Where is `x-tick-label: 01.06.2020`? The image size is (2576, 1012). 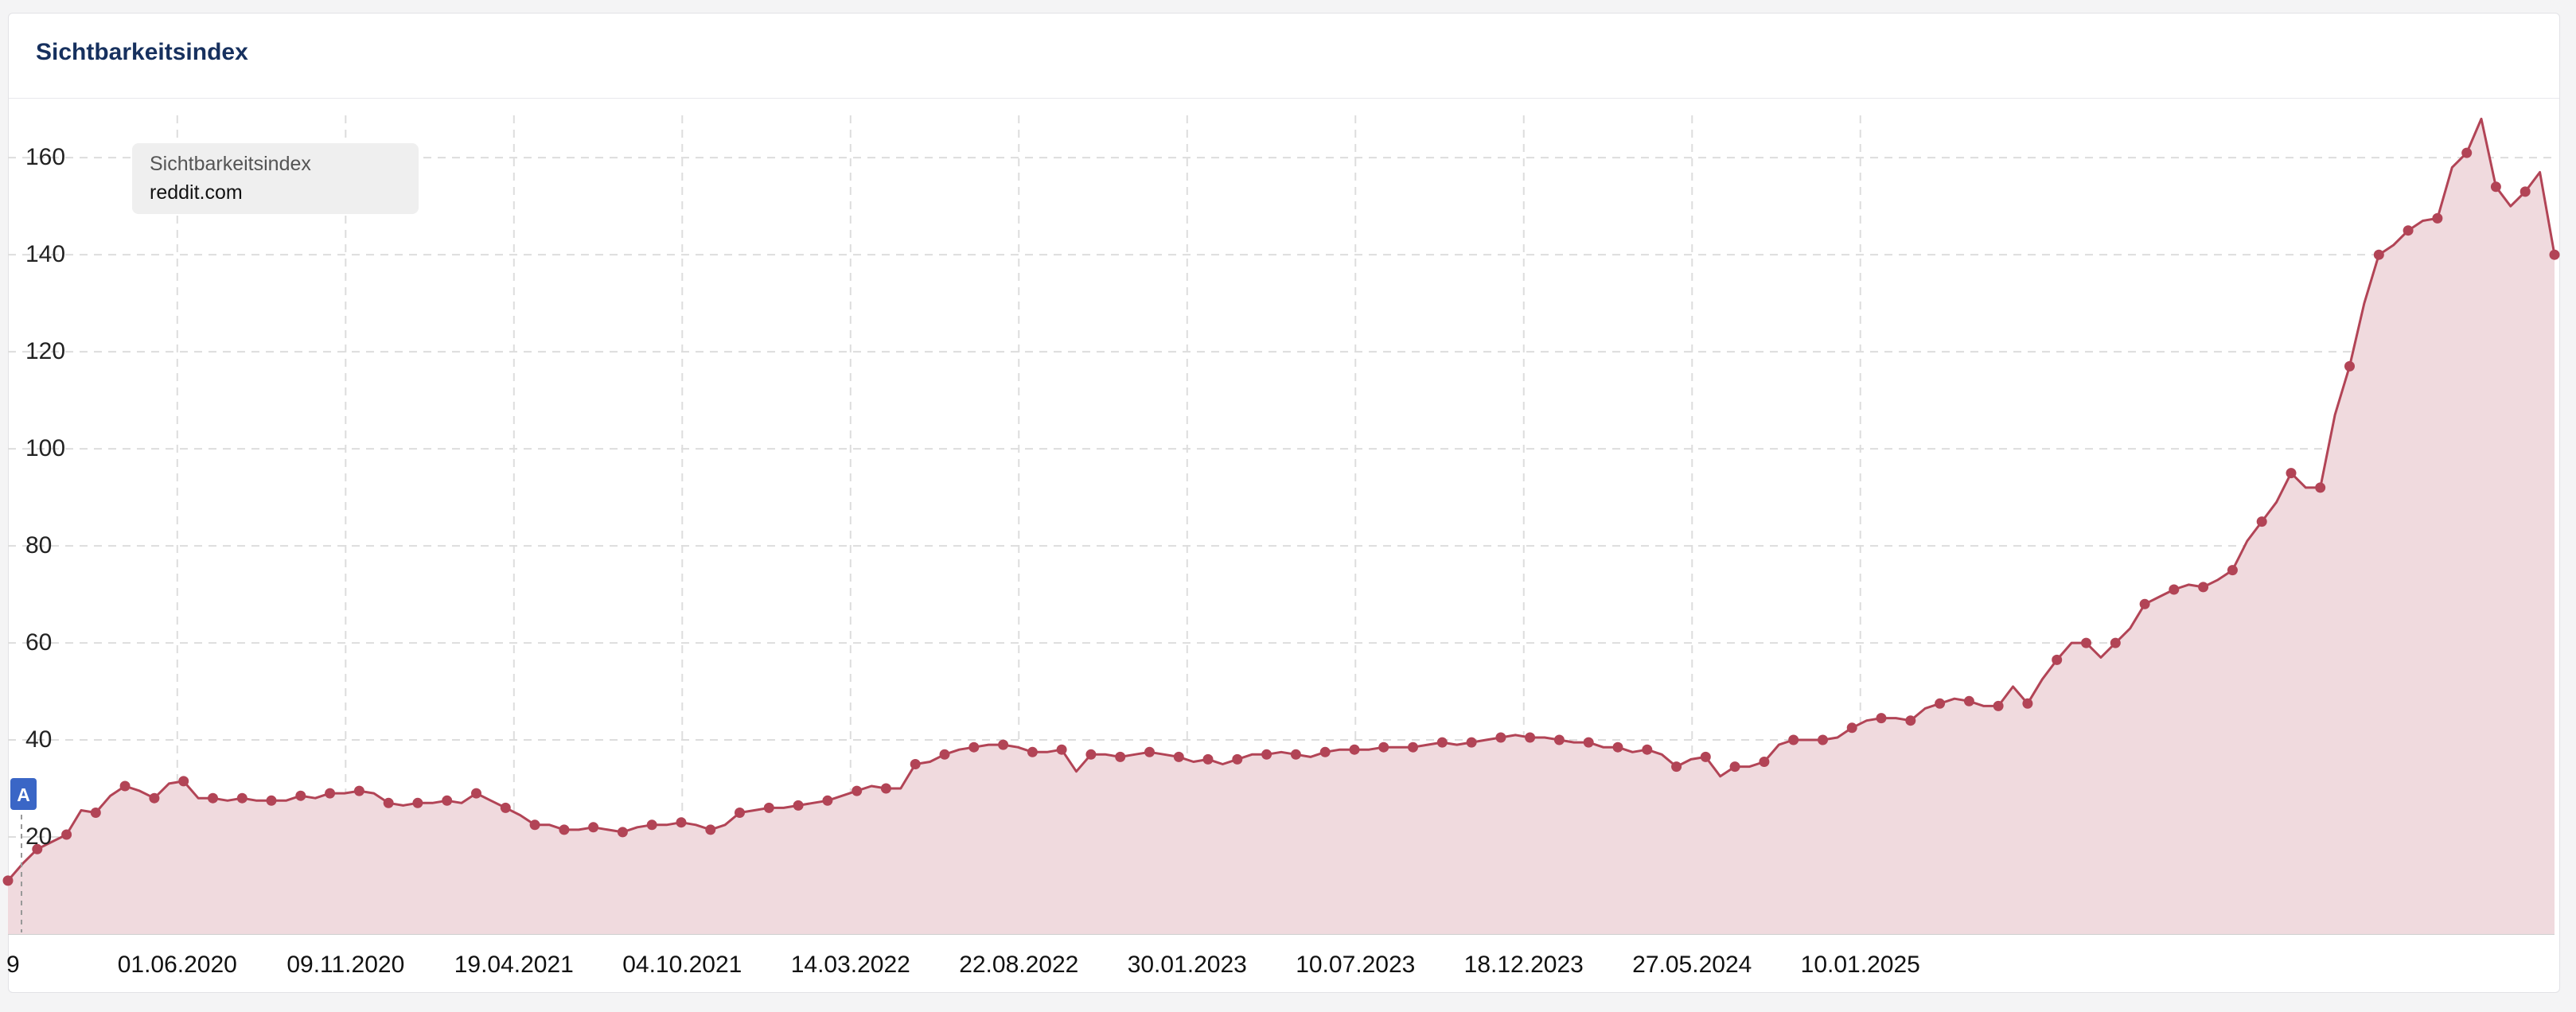
x-tick-label: 01.06.2020 is located at coordinates (177, 965).